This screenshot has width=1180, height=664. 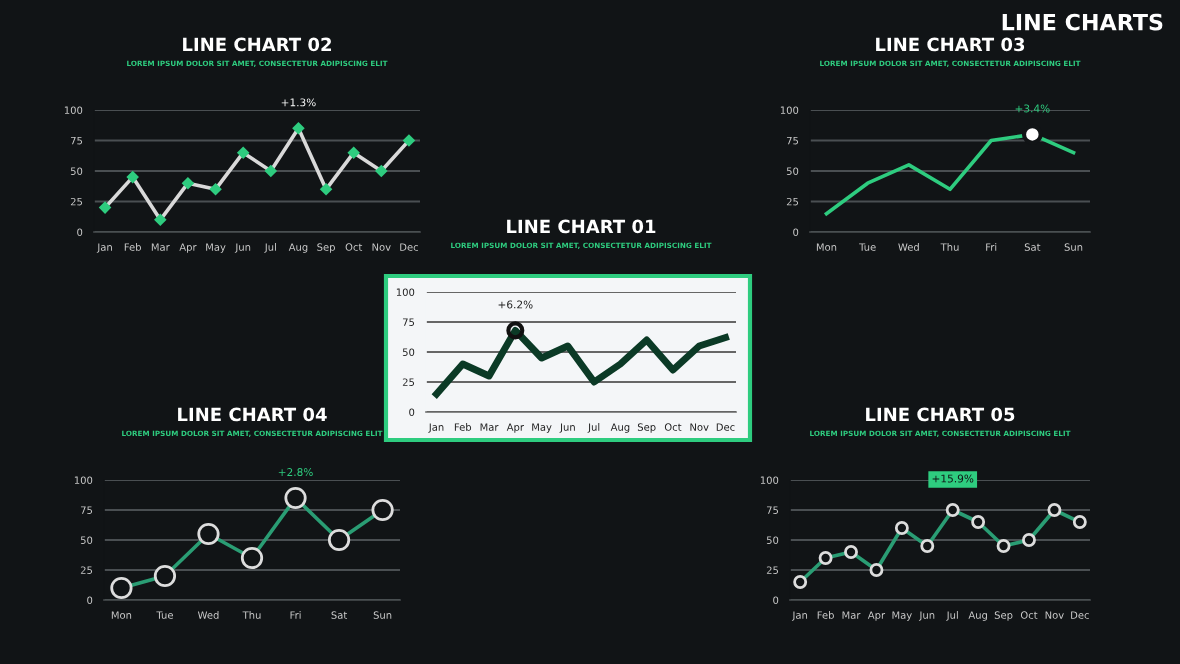 What do you see at coordinates (252, 414) in the screenshot?
I see `chart-title: LINE CHART 04` at bounding box center [252, 414].